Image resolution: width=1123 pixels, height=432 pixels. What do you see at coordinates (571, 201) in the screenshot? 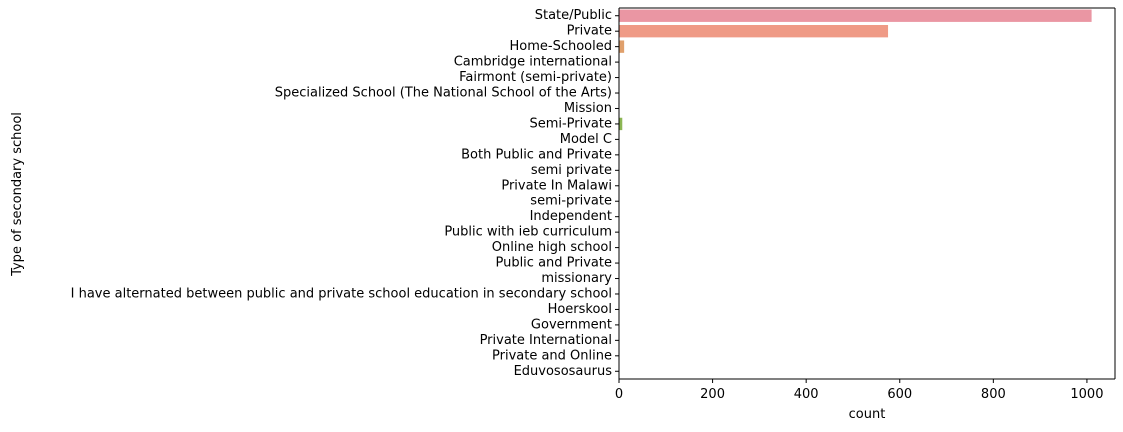
I see `y-tick-label: semi-private` at bounding box center [571, 201].